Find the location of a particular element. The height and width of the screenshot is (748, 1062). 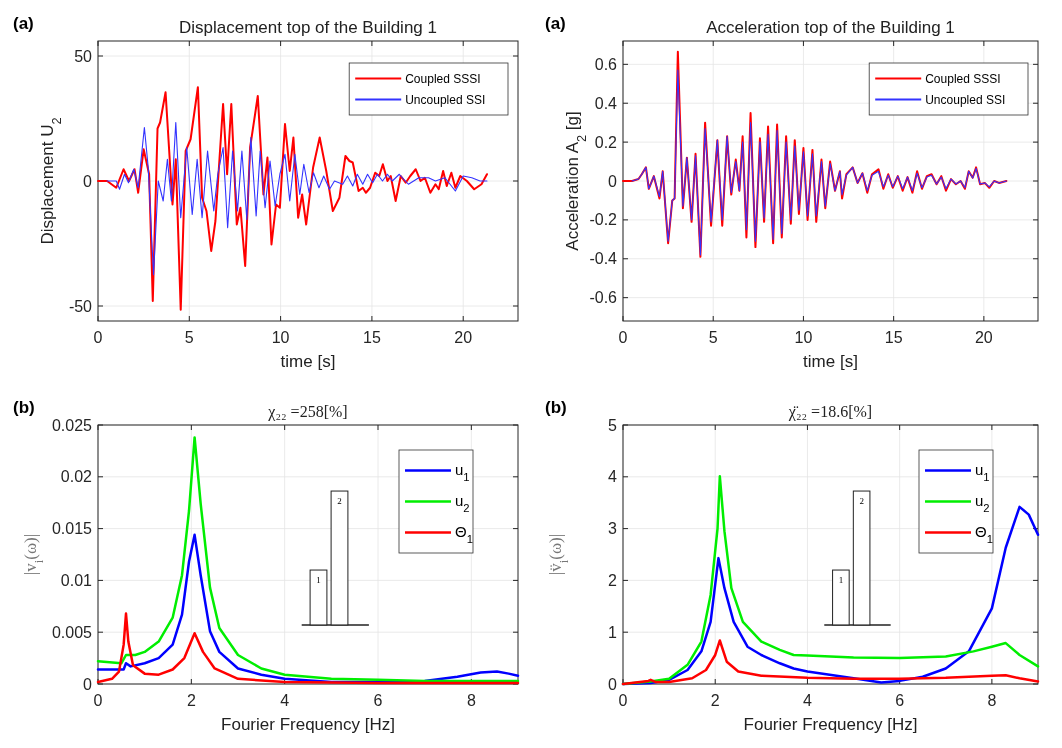

y-tick-label: 0.2 is located at coordinates (606, 142).